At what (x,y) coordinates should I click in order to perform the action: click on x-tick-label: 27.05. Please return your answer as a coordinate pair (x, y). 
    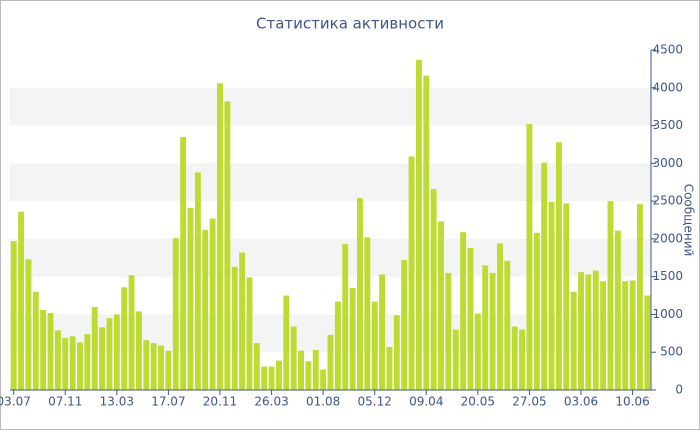
    Looking at the image, I should click on (529, 402).